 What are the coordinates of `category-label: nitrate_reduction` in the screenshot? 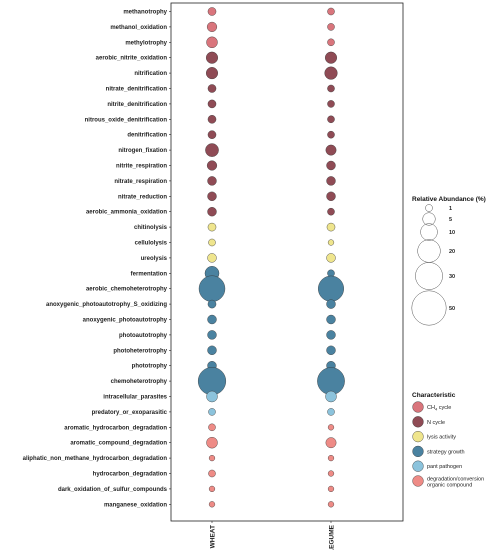 It's located at (142, 197).